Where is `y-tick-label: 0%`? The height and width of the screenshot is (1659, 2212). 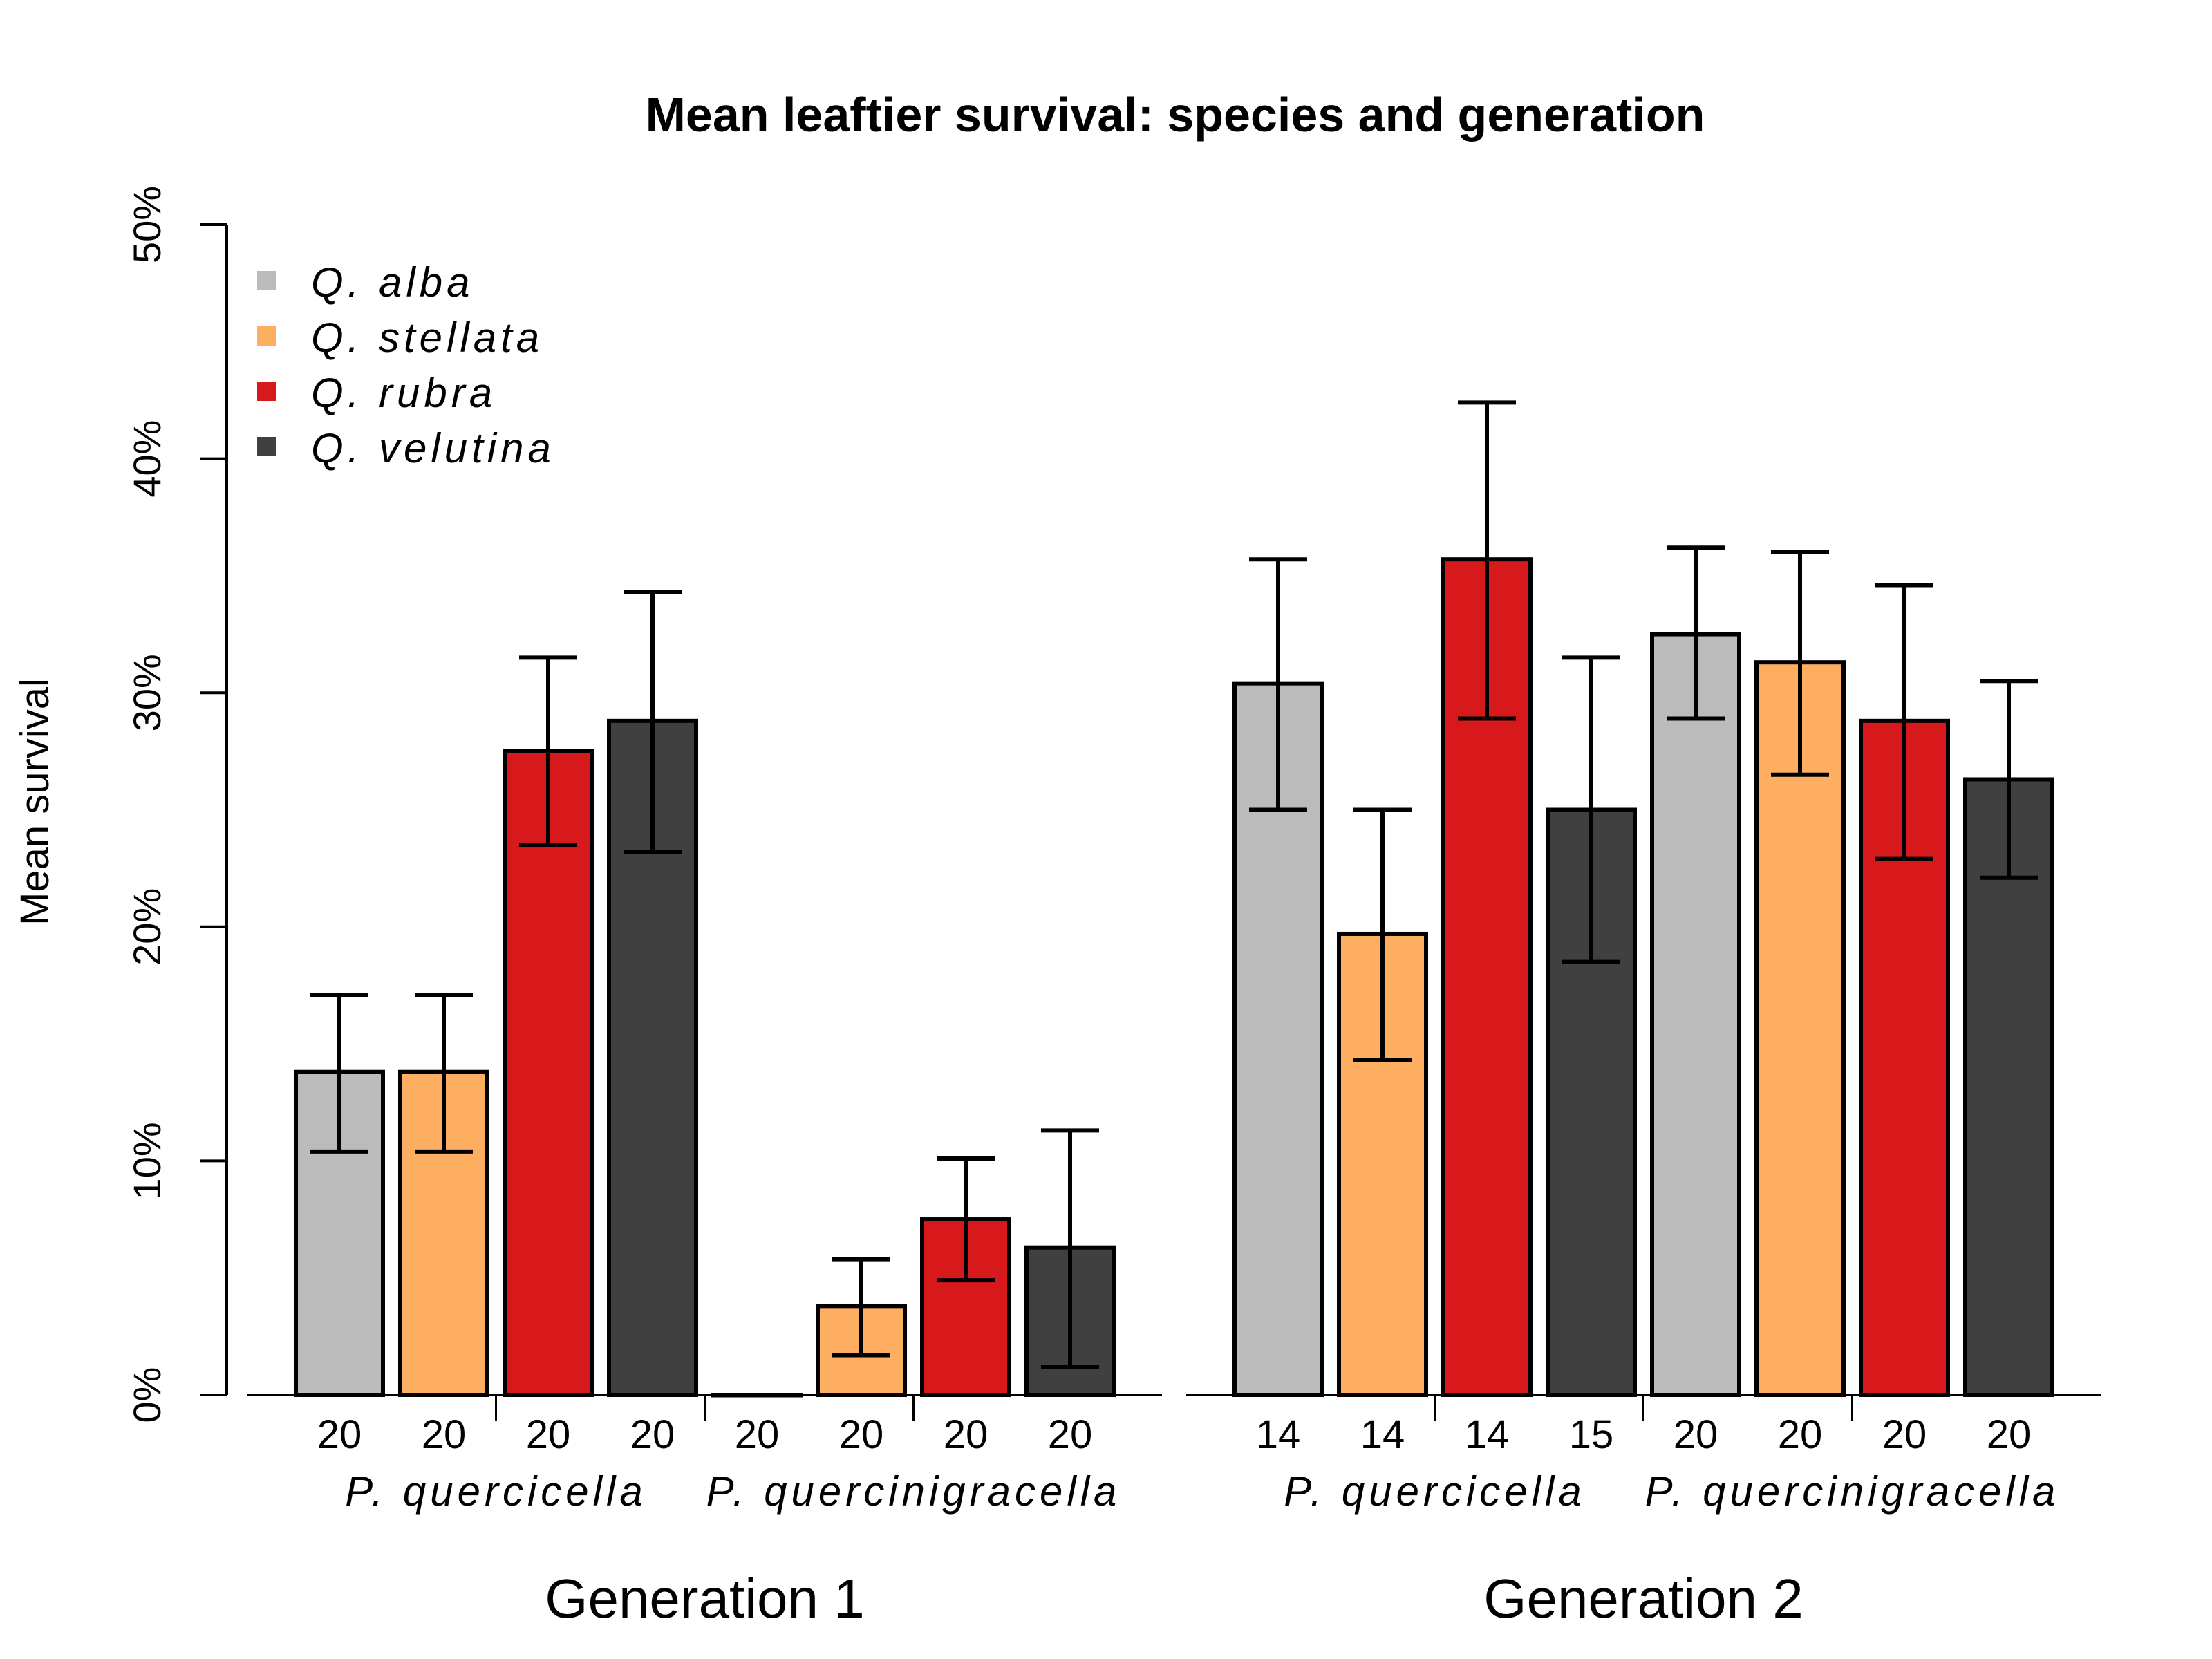 y-tick-label: 0% is located at coordinates (147, 1395).